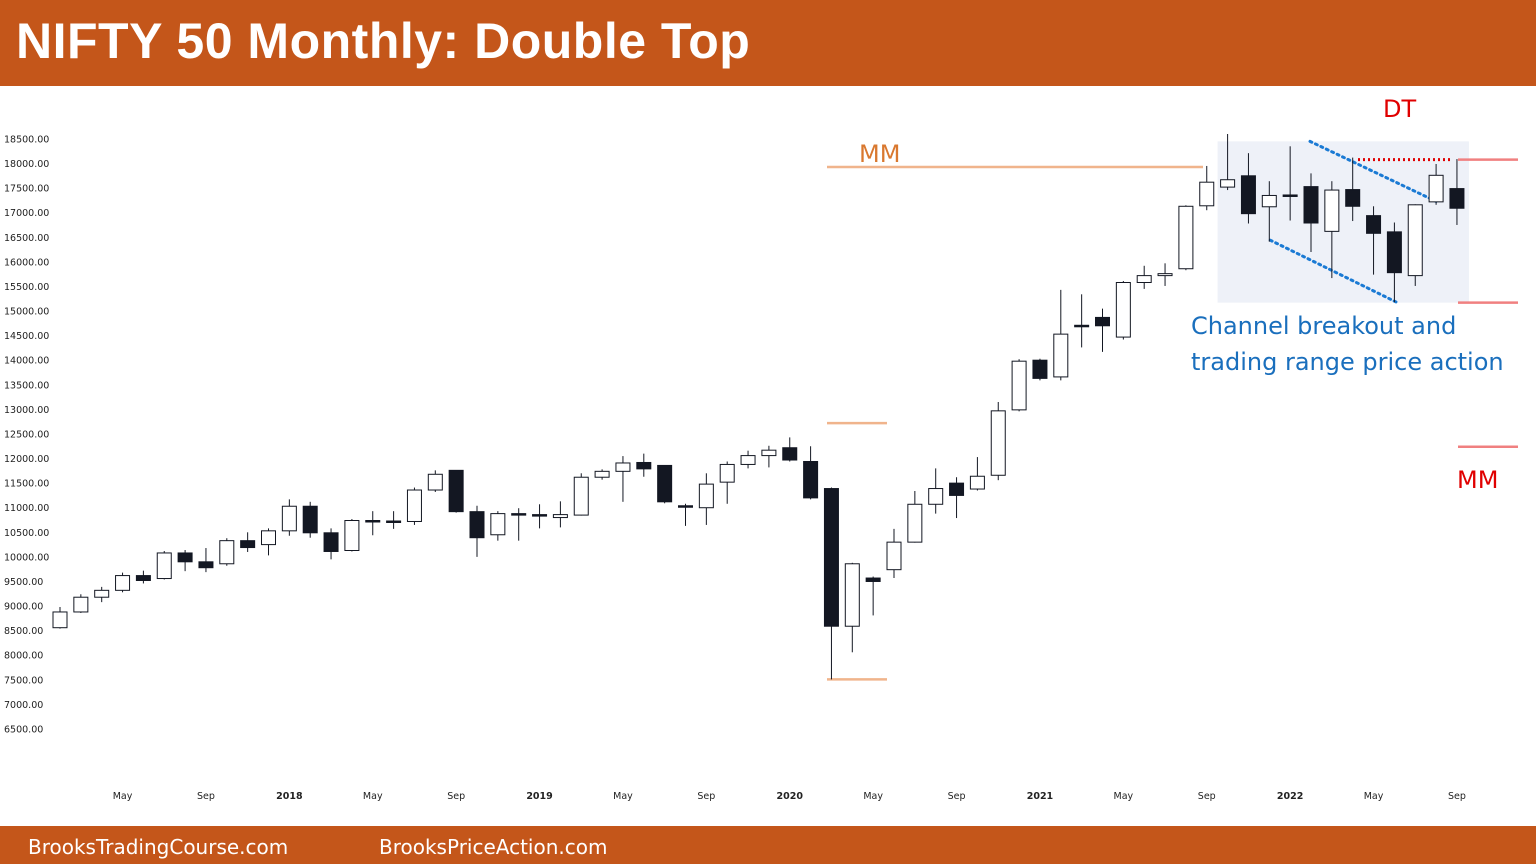 The height and width of the screenshot is (864, 1536). I want to click on range-box-layer, so click(1343, 222).